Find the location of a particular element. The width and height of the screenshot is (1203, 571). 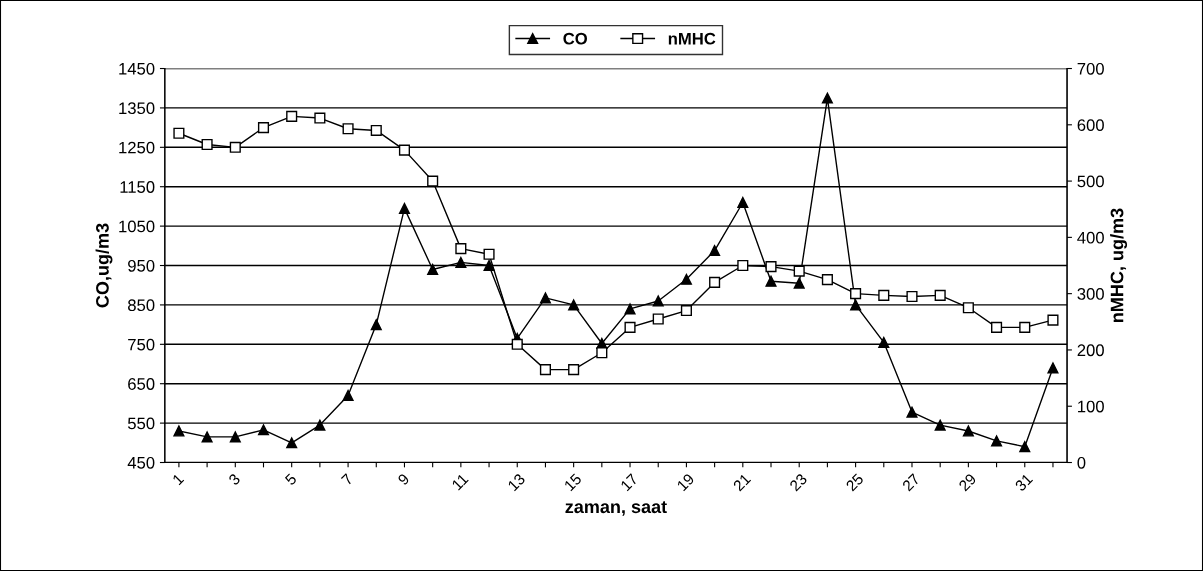

x-tick-label: 7 is located at coordinates (347, 479).